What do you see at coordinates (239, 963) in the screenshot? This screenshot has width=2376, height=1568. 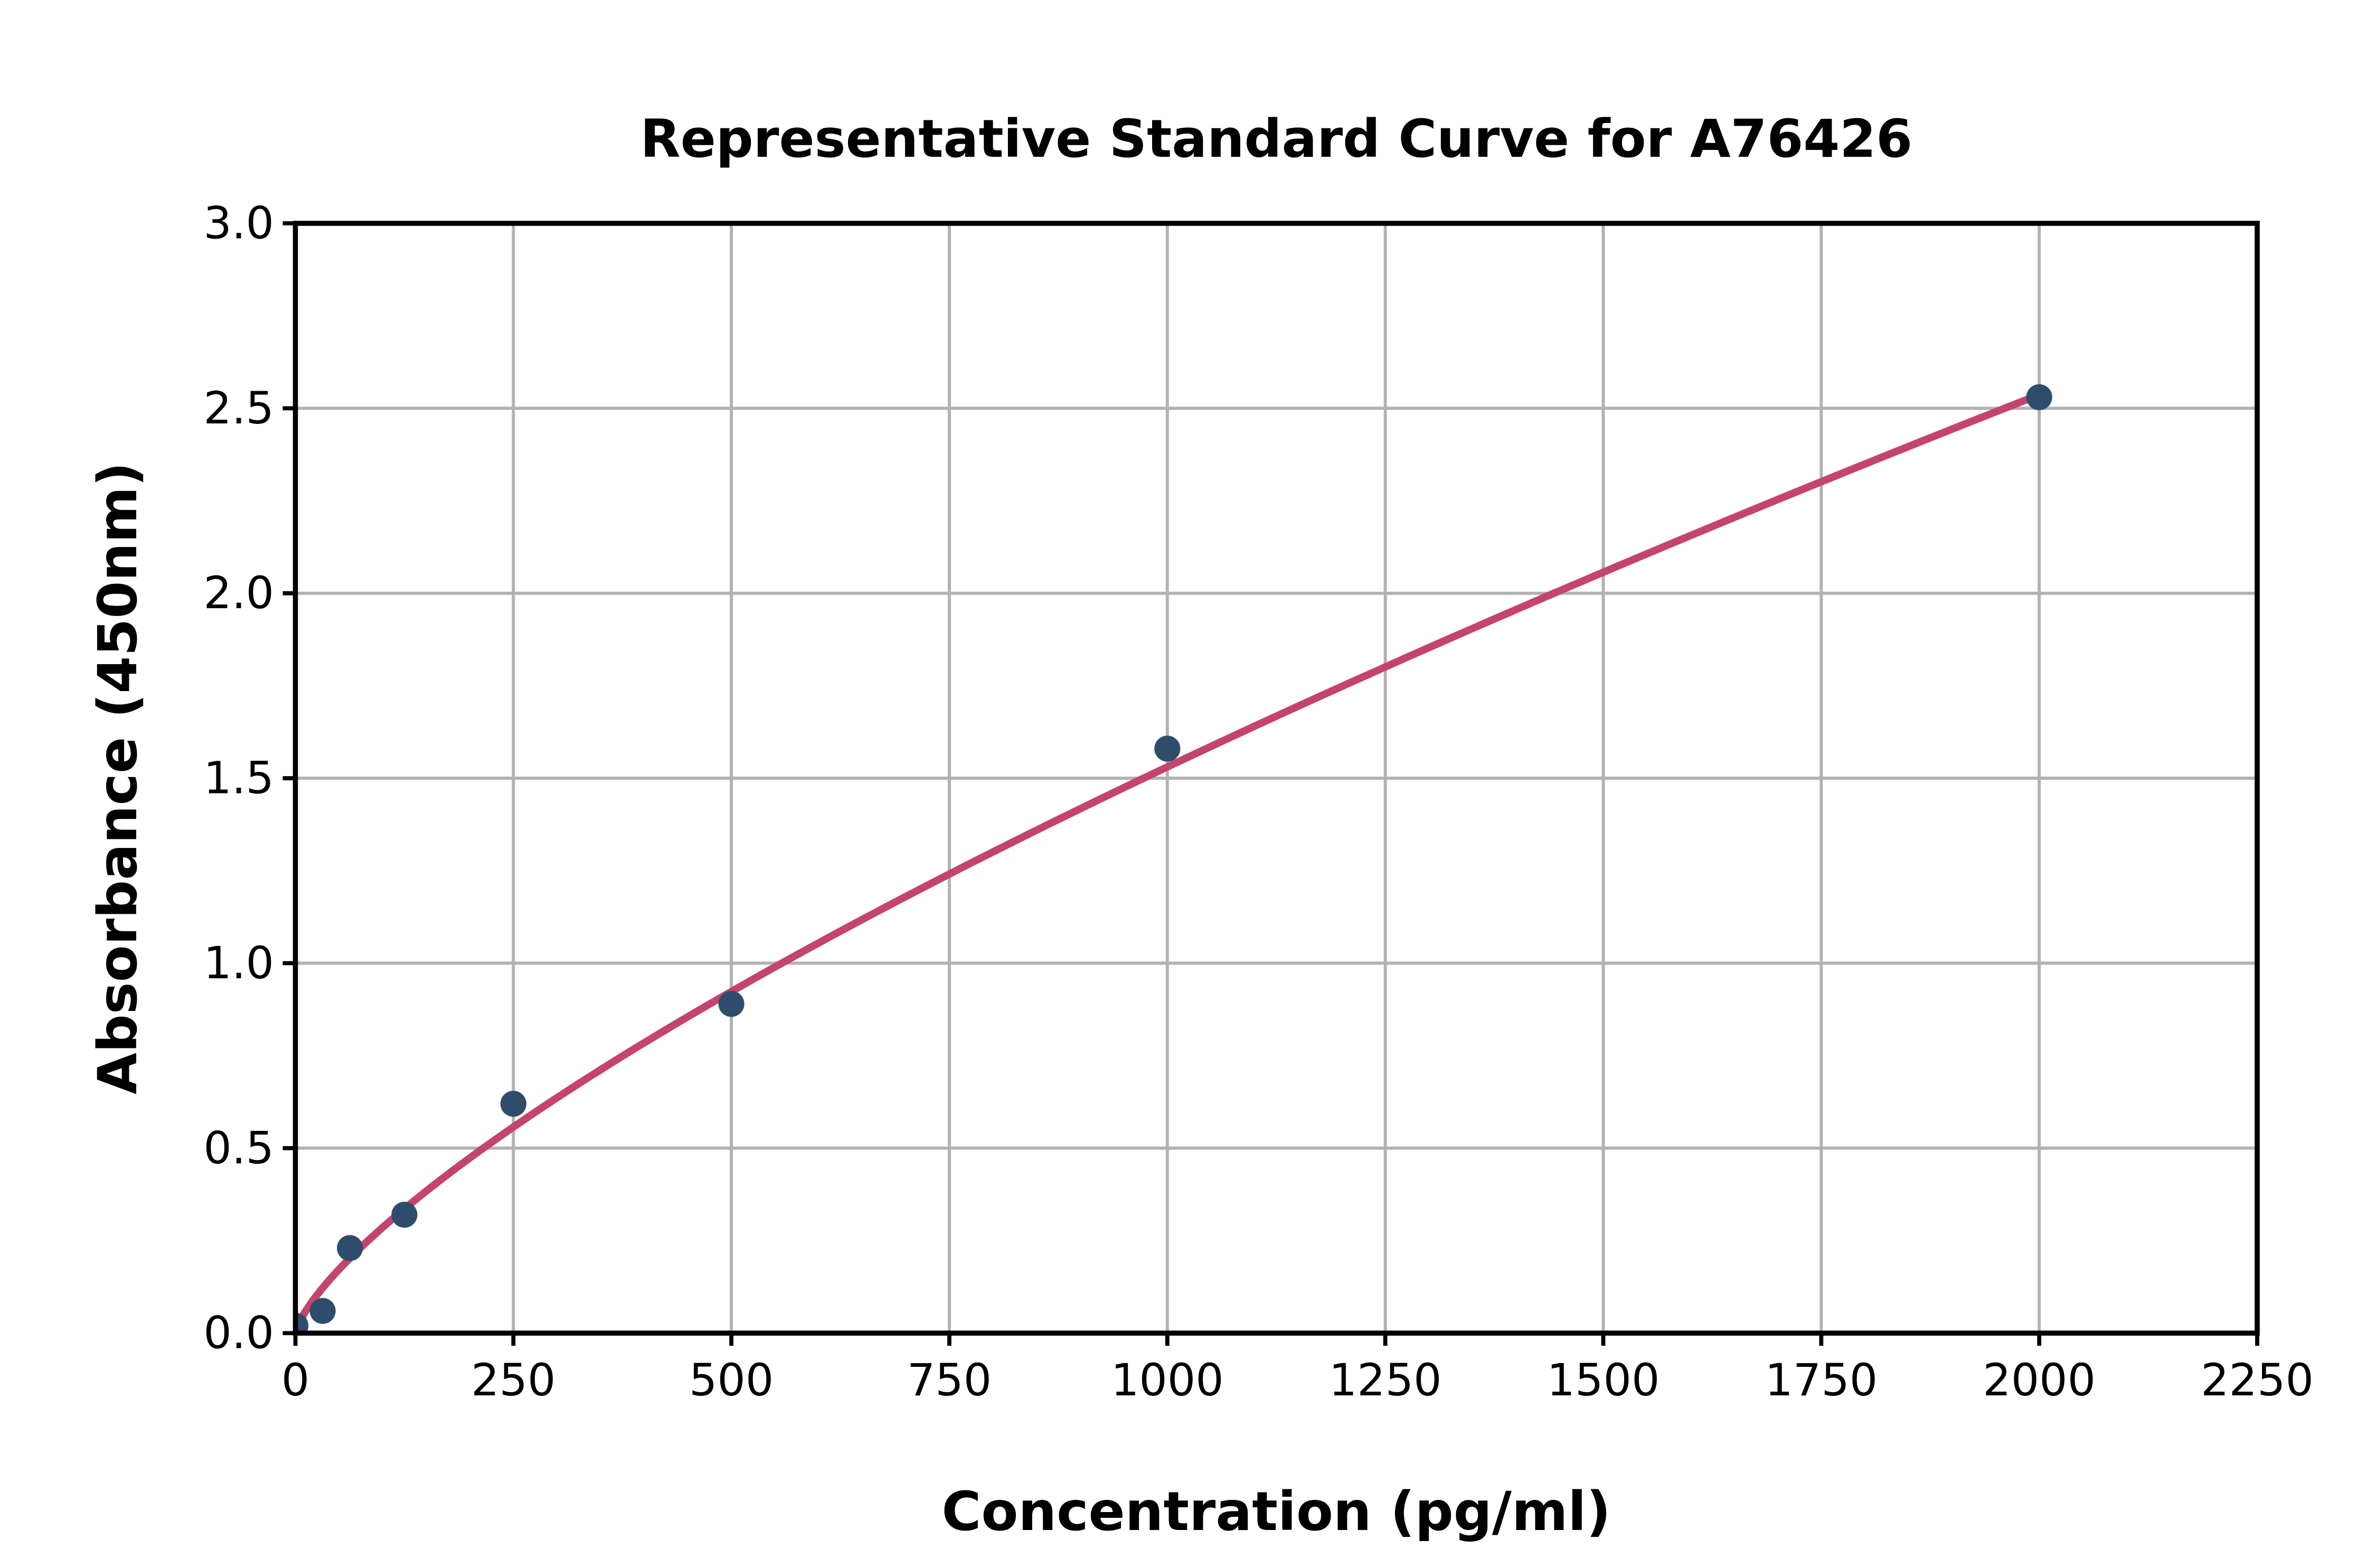 I see `y-tick-label: 1.0` at bounding box center [239, 963].